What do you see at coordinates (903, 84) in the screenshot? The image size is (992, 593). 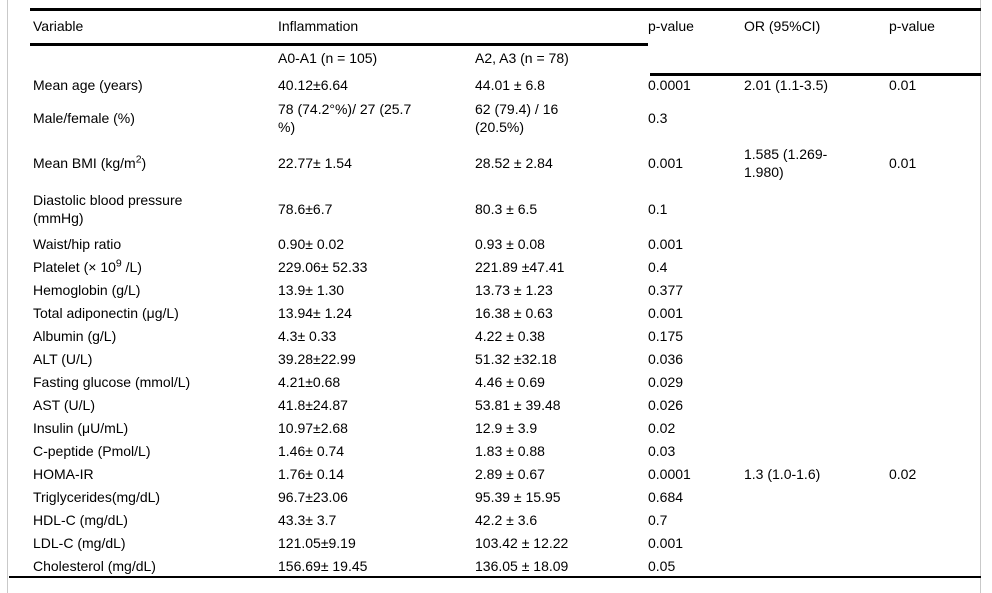 I see `cell-p-value-2: 0.01` at bounding box center [903, 84].